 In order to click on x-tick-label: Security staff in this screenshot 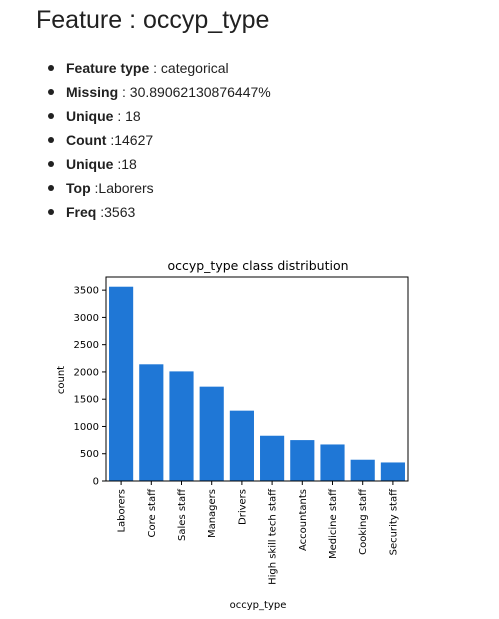, I will do `click(393, 522)`.